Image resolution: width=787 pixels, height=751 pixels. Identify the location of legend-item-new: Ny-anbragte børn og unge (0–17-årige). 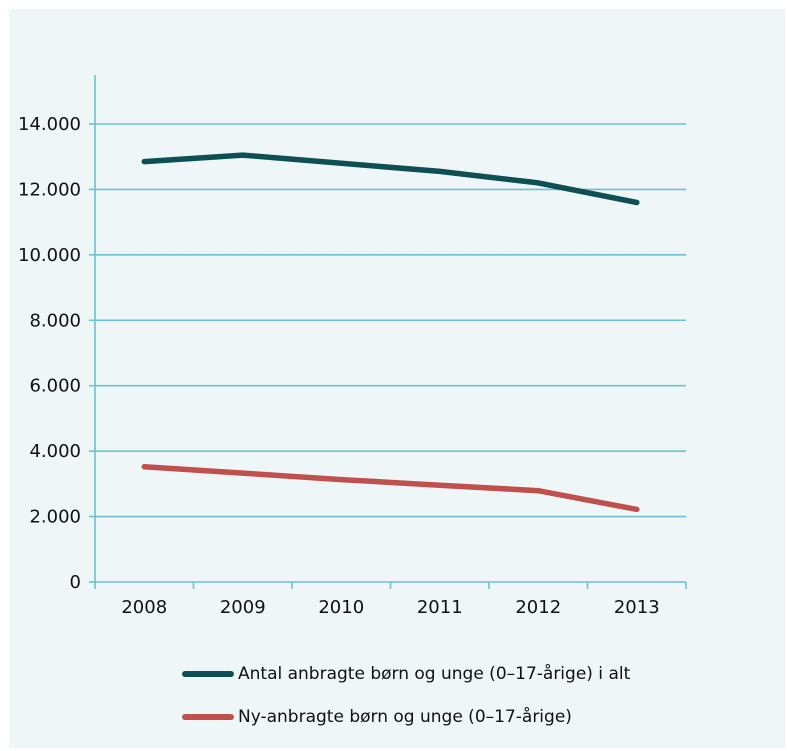
(377, 717).